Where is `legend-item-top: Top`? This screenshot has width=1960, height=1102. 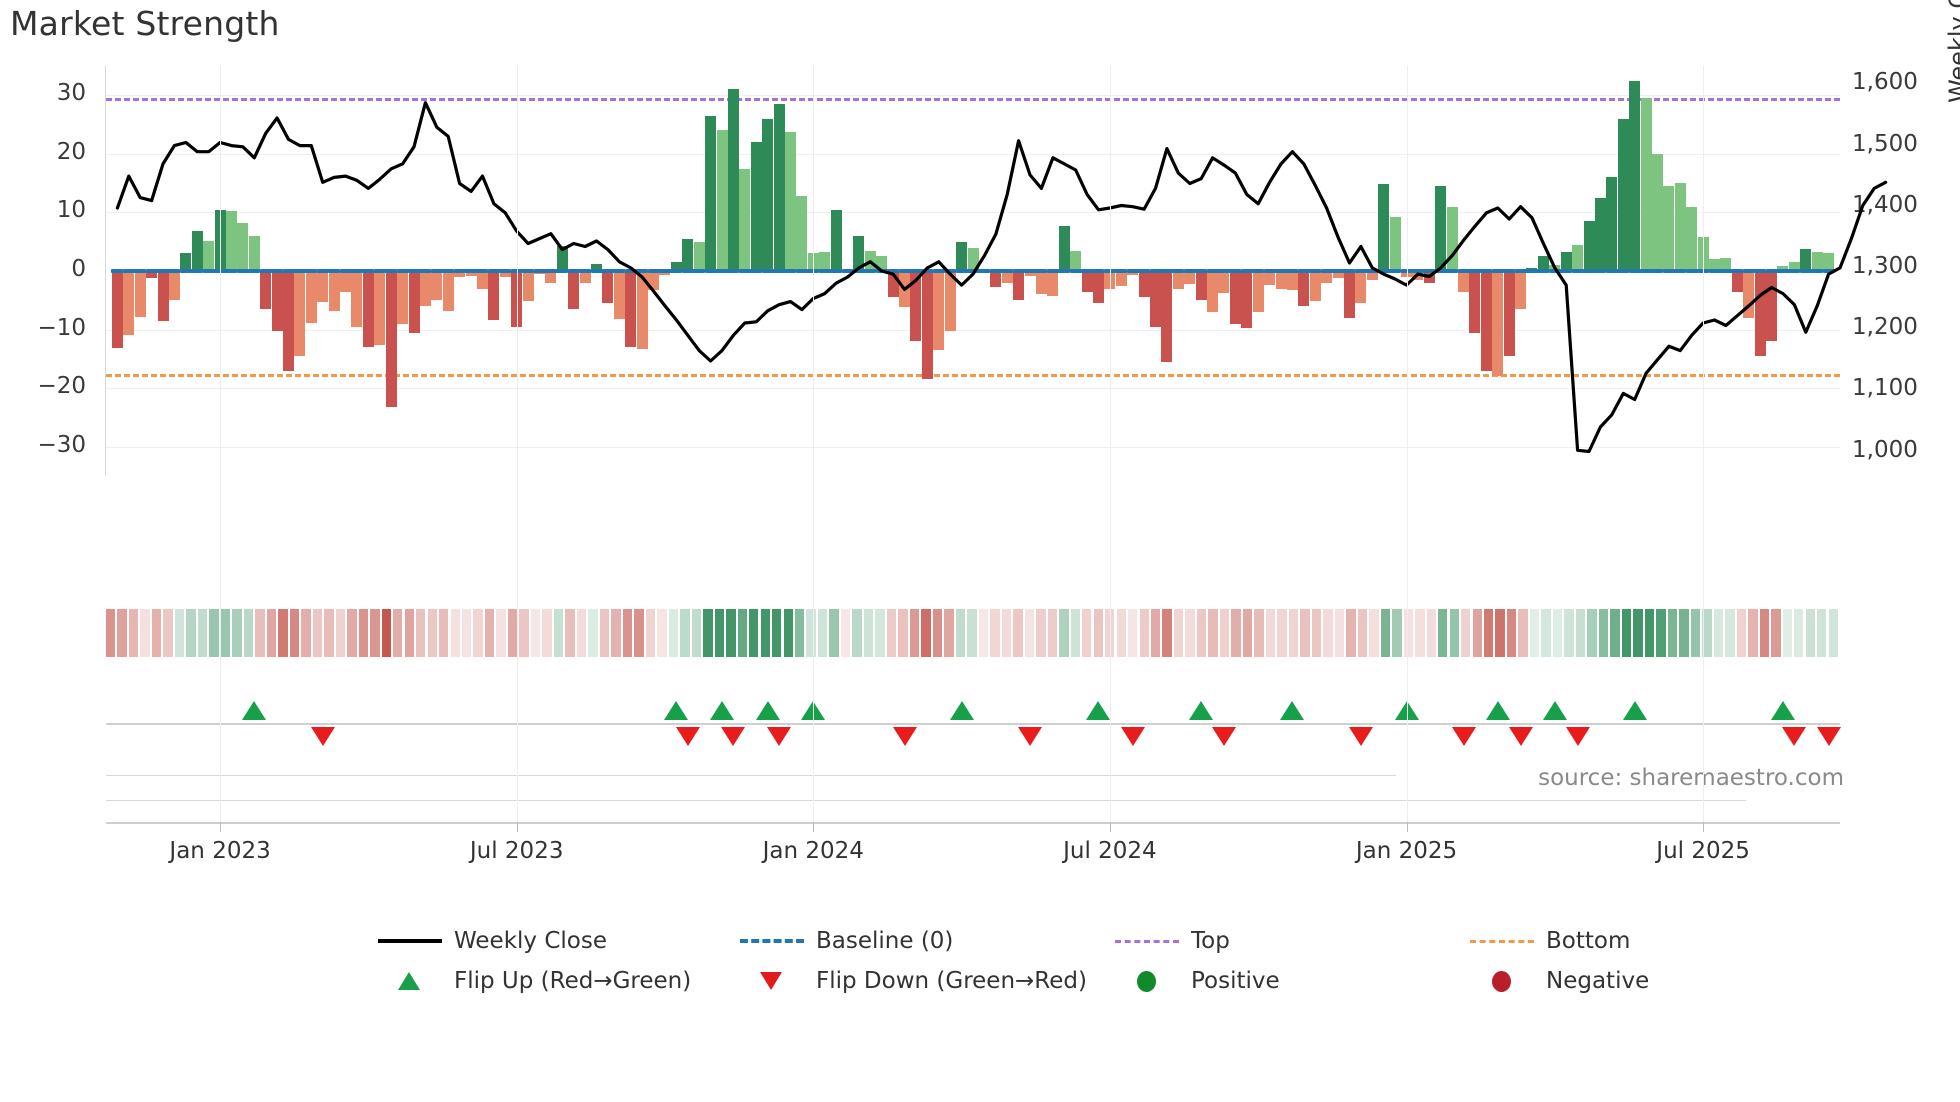 legend-item-top: Top is located at coordinates (1172, 941).